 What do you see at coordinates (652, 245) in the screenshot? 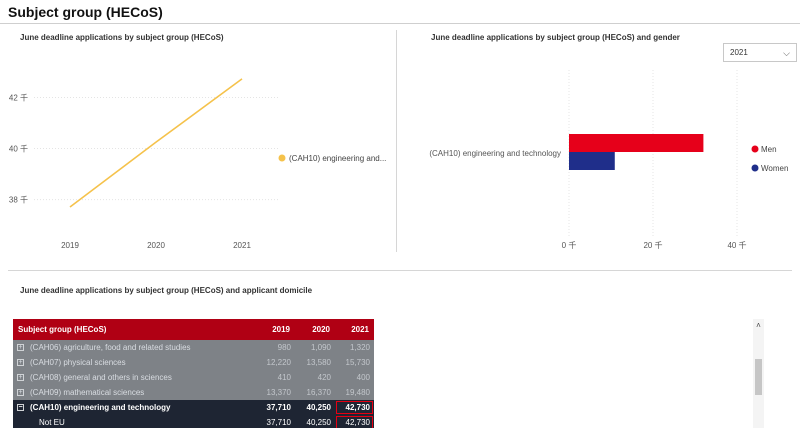
I see `x-tick-20k: 20 千` at bounding box center [652, 245].